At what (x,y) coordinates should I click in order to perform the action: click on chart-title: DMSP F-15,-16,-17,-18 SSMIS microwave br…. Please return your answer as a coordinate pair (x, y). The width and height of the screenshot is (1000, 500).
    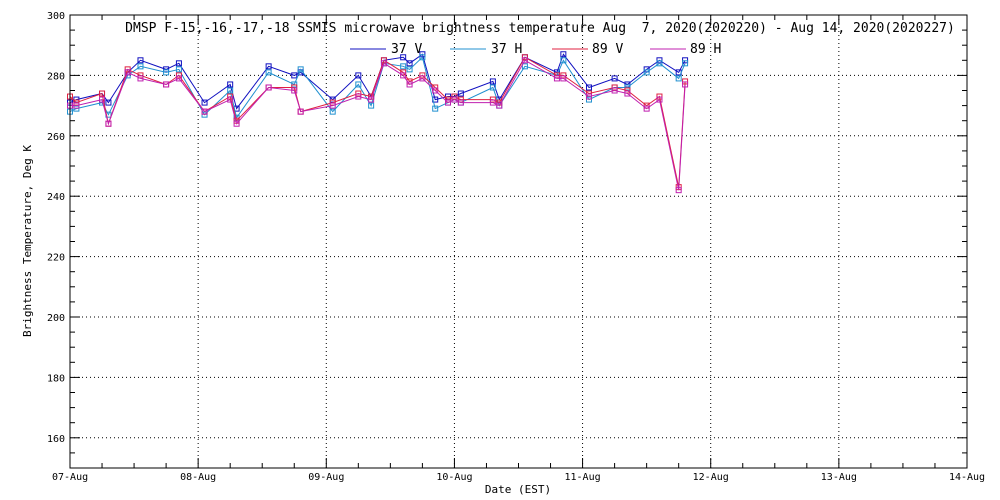
    Looking at the image, I should click on (540, 28).